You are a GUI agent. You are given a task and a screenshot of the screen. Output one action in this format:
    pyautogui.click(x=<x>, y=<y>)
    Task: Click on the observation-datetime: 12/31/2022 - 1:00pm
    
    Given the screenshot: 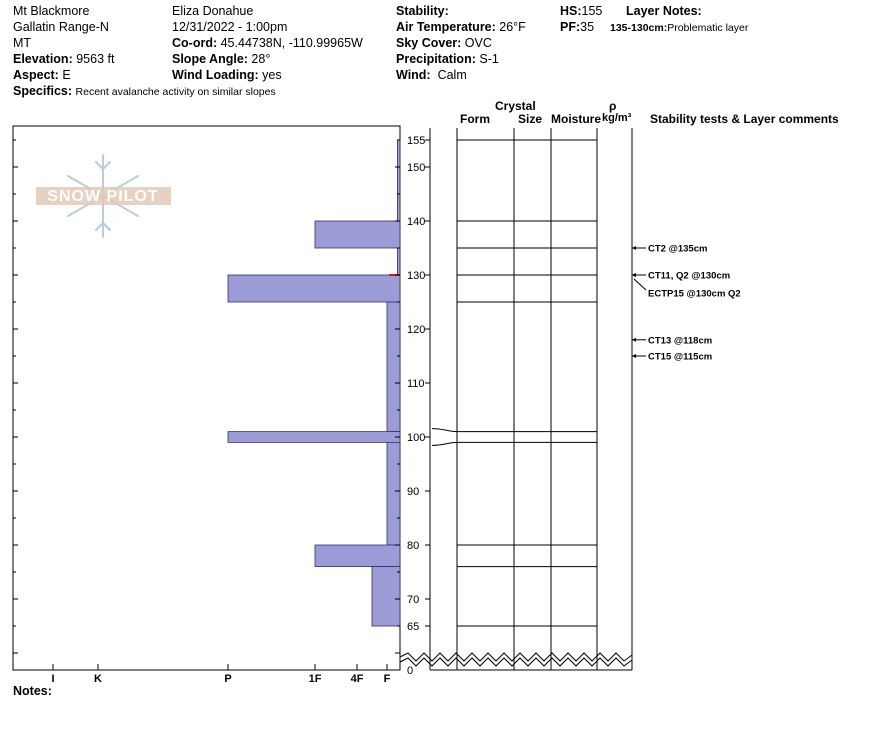 What is the action you would take?
    pyautogui.click(x=230, y=27)
    